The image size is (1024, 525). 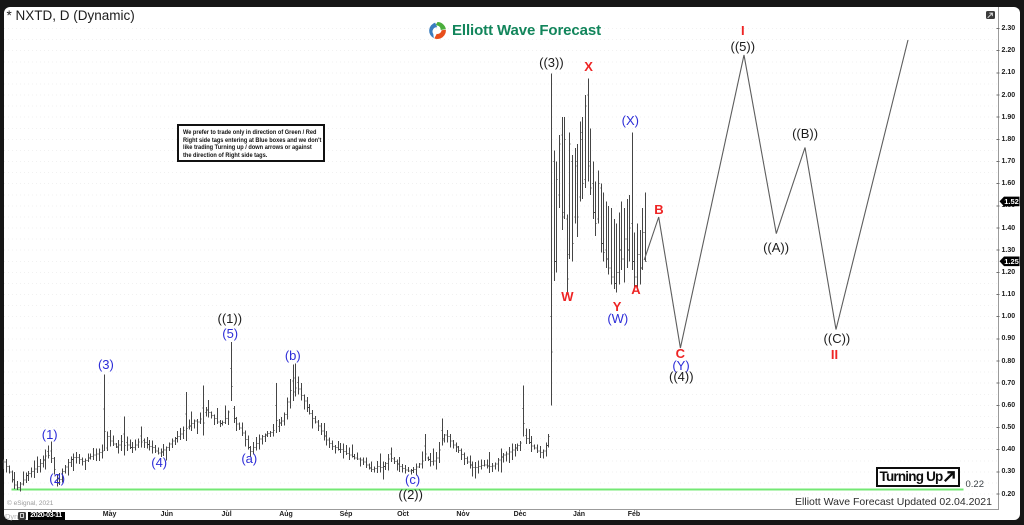 What do you see at coordinates (1011, 201) in the screenshot?
I see `svg-text: 1.52` at bounding box center [1011, 201].